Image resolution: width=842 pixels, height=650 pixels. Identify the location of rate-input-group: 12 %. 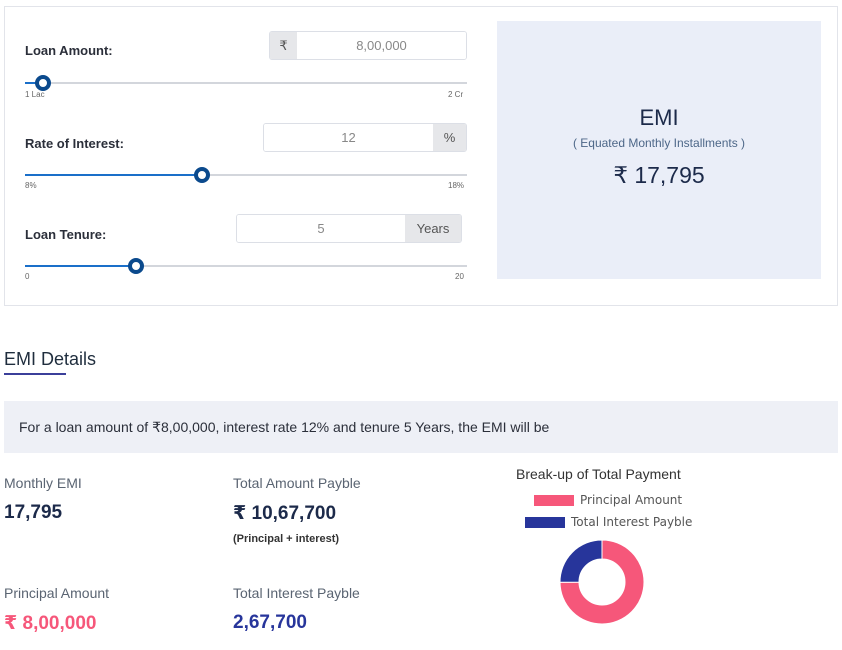
(365, 137).